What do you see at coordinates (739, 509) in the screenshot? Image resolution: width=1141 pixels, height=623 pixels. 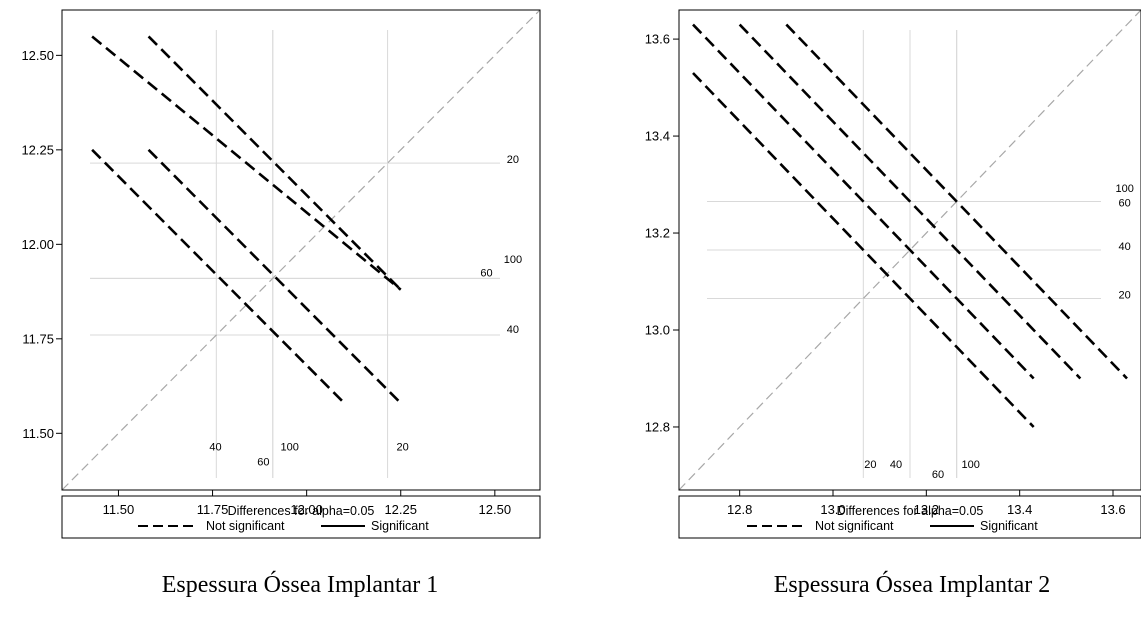 I see `x-tick-label: 12.8` at bounding box center [739, 509].